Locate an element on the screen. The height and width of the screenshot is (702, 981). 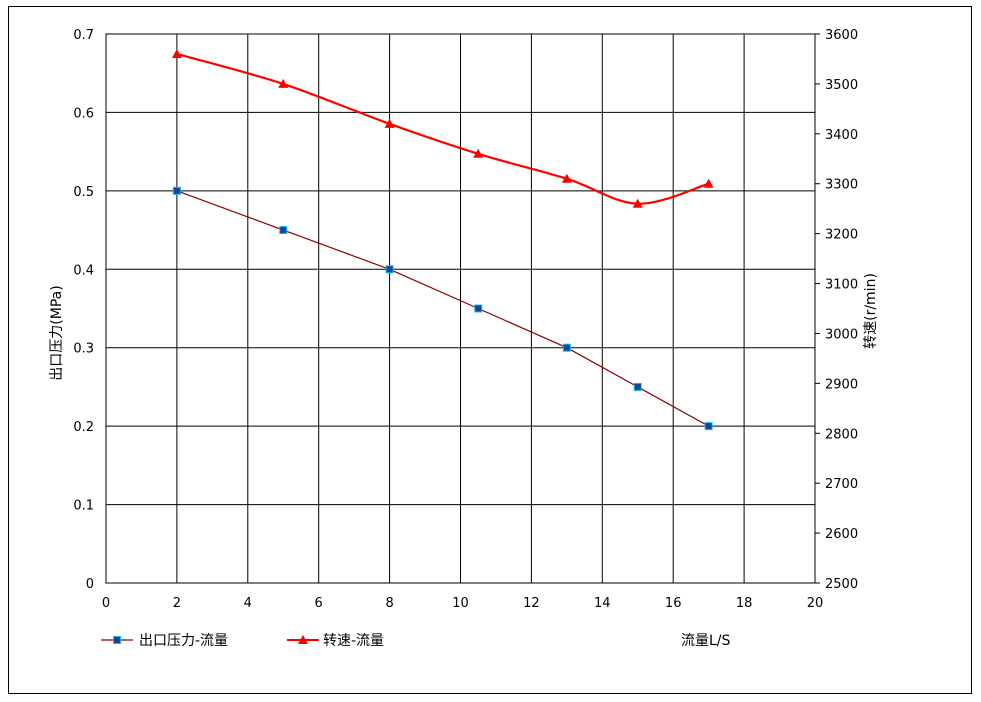
legend-label-speed: 转速-流量 is located at coordinates (353, 641).